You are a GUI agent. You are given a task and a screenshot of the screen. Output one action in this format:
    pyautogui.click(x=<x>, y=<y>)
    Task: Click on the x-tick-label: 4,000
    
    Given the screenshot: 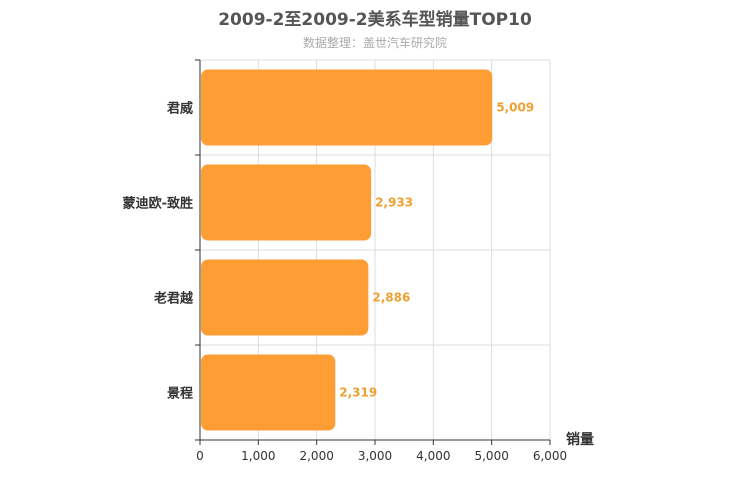 What is the action you would take?
    pyautogui.click(x=433, y=456)
    